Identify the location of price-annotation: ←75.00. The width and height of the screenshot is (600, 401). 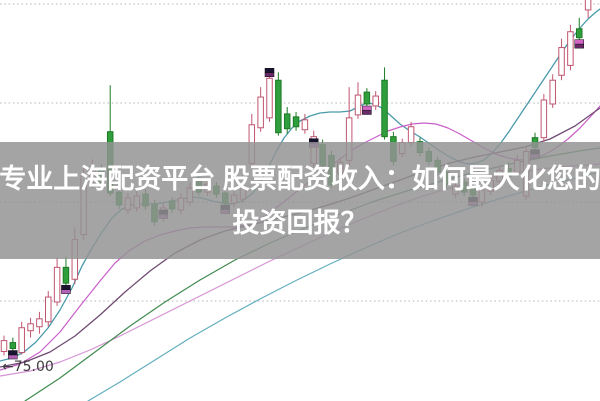
(28, 367).